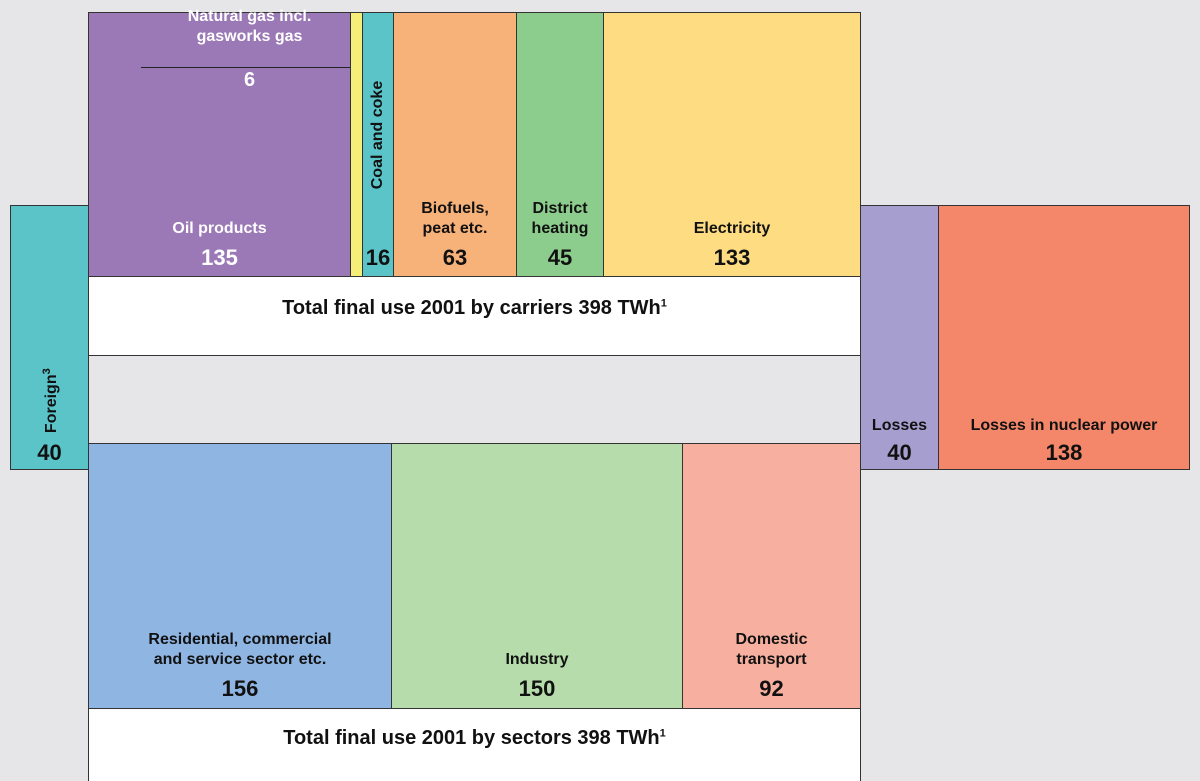  Describe the element at coordinates (771, 650) in the screenshot. I see `label: Domestic transport` at that location.